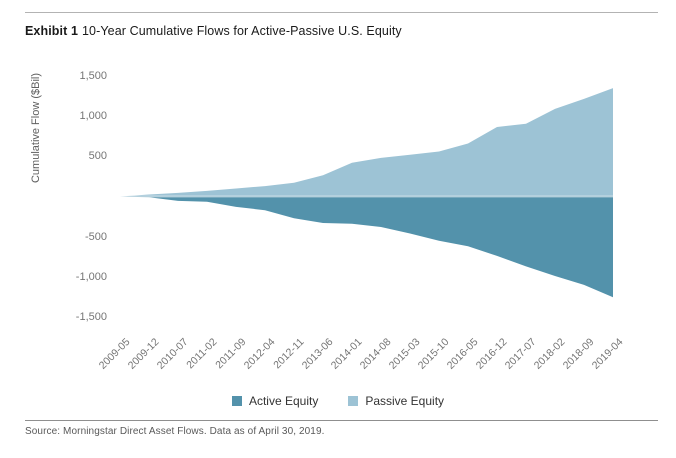 This screenshot has height=458, width=676. Describe the element at coordinates (341, 420) in the screenshot. I see `bottom-divider` at that location.